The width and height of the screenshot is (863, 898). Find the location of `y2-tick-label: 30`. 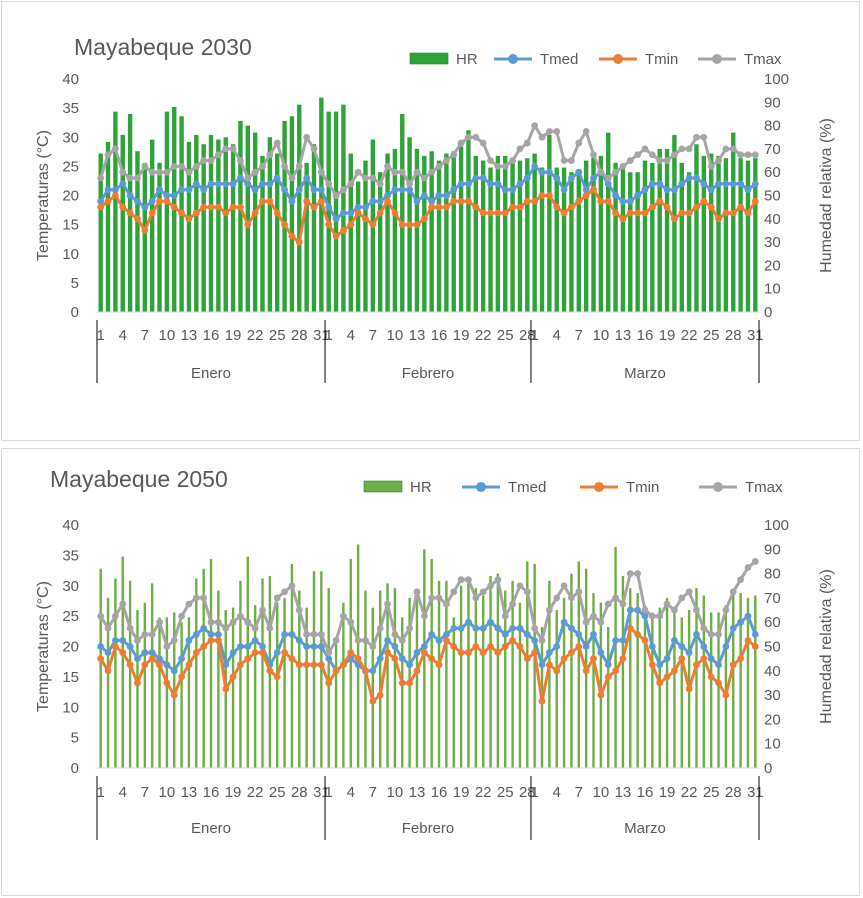

y2-tick-label: 30 is located at coordinates (772, 242).